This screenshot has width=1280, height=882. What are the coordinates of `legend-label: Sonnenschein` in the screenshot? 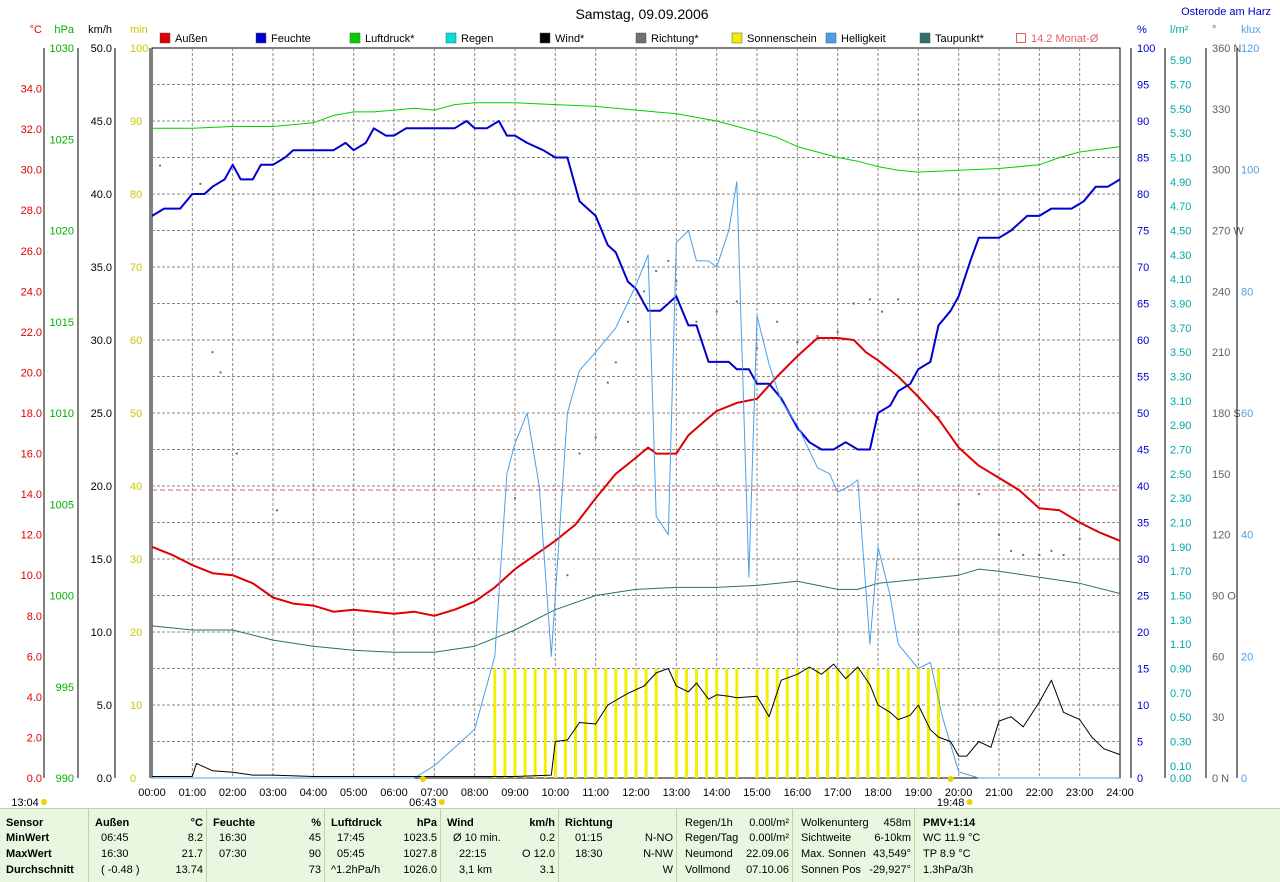 It's located at (782, 39).